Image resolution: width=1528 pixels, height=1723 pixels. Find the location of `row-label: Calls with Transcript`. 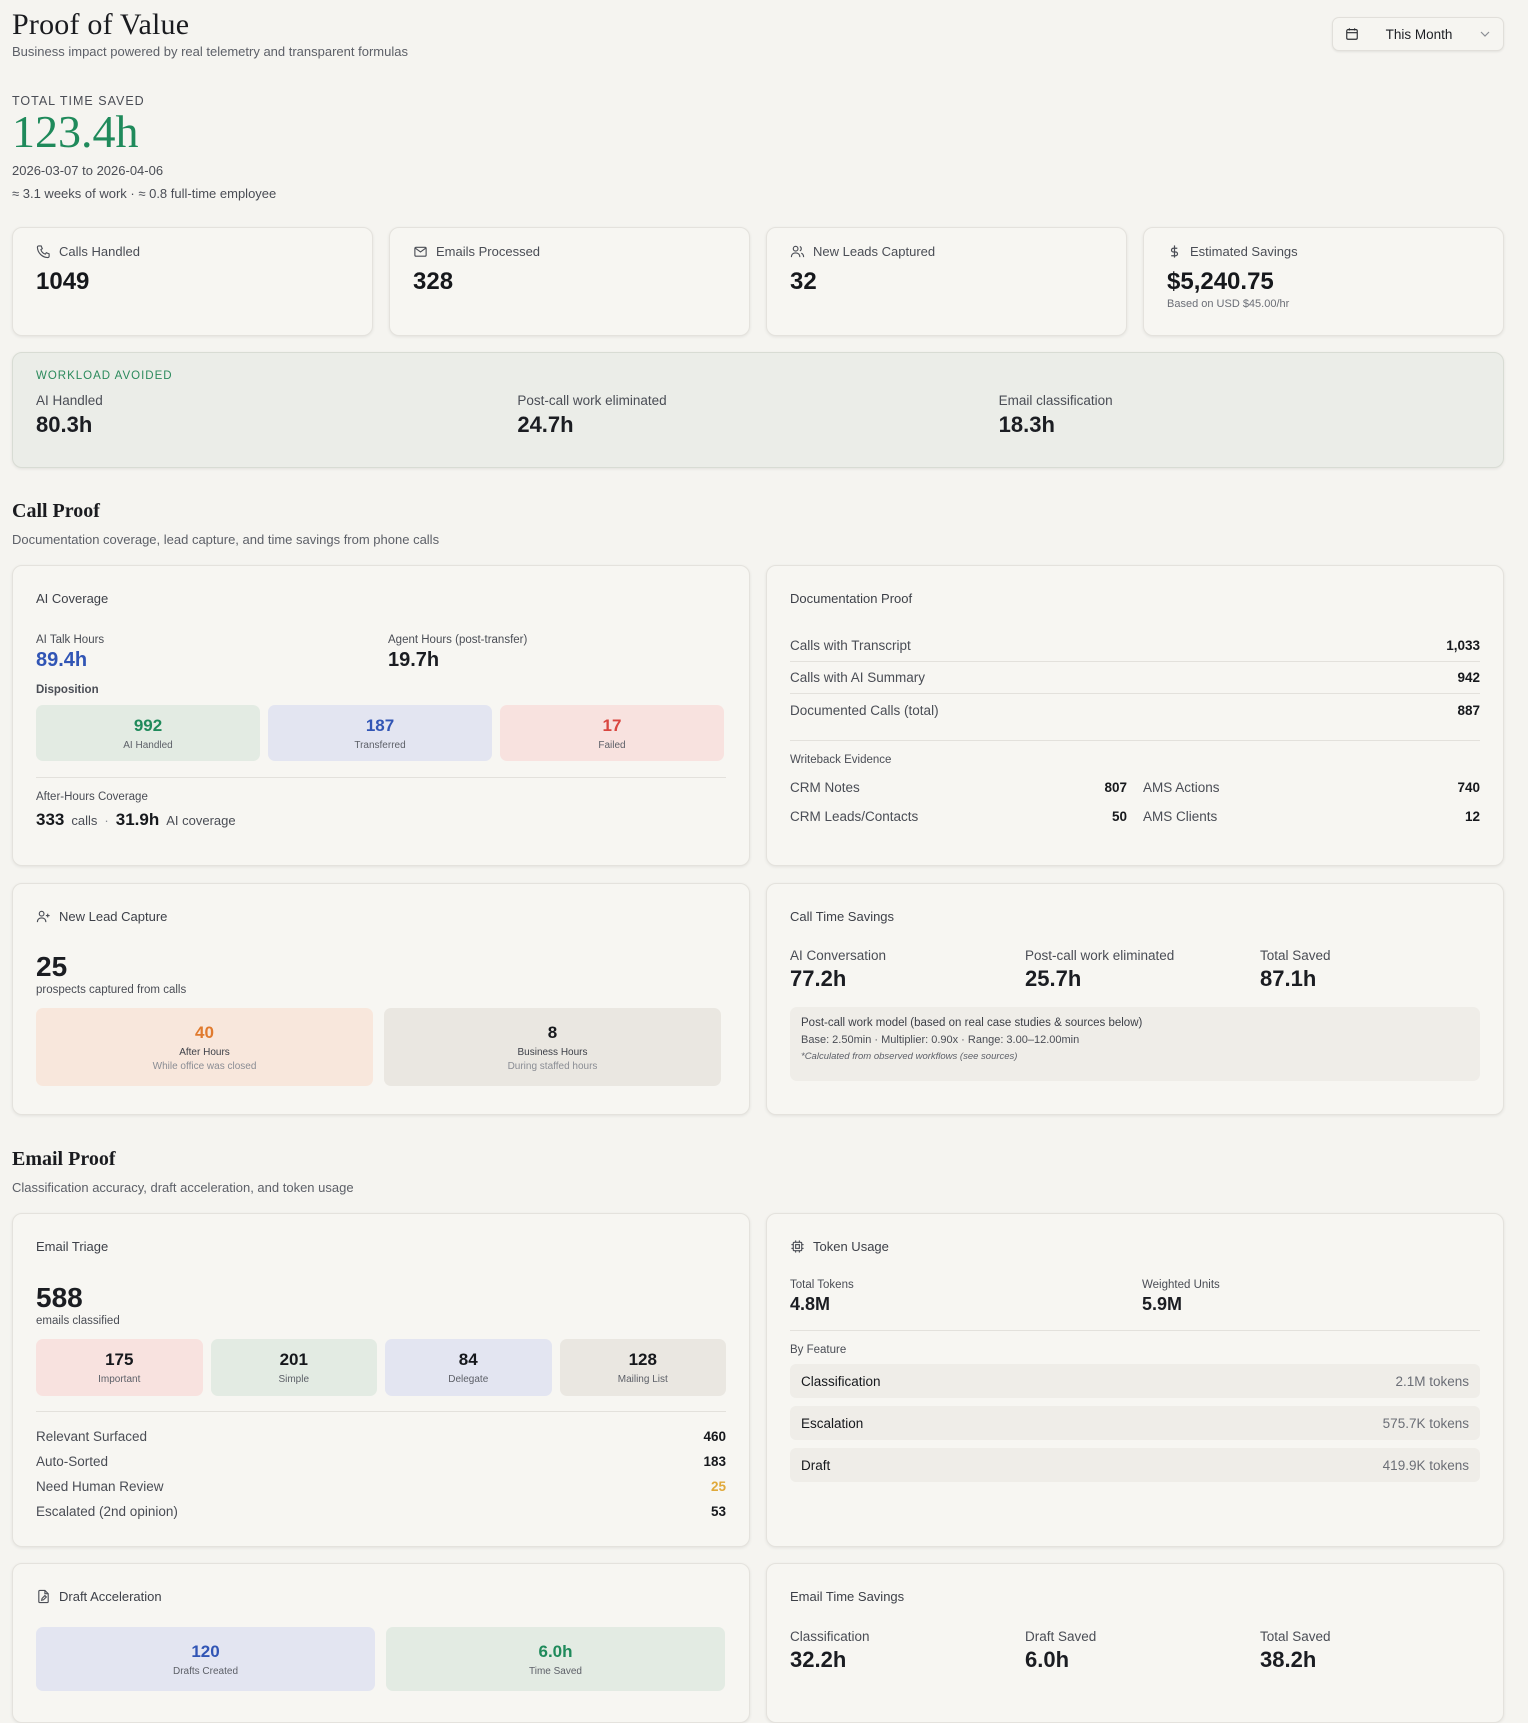

row-label: Calls with Transcript is located at coordinates (850, 645).